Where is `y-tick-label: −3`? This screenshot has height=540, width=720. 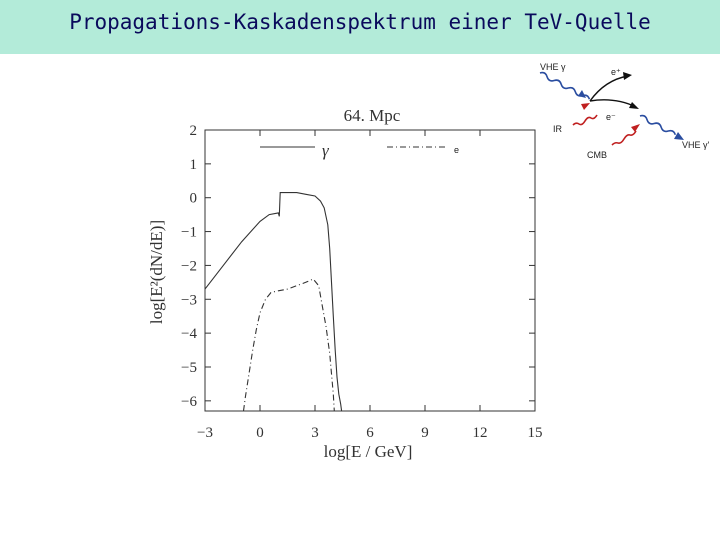 y-tick-label: −3 is located at coordinates (189, 300).